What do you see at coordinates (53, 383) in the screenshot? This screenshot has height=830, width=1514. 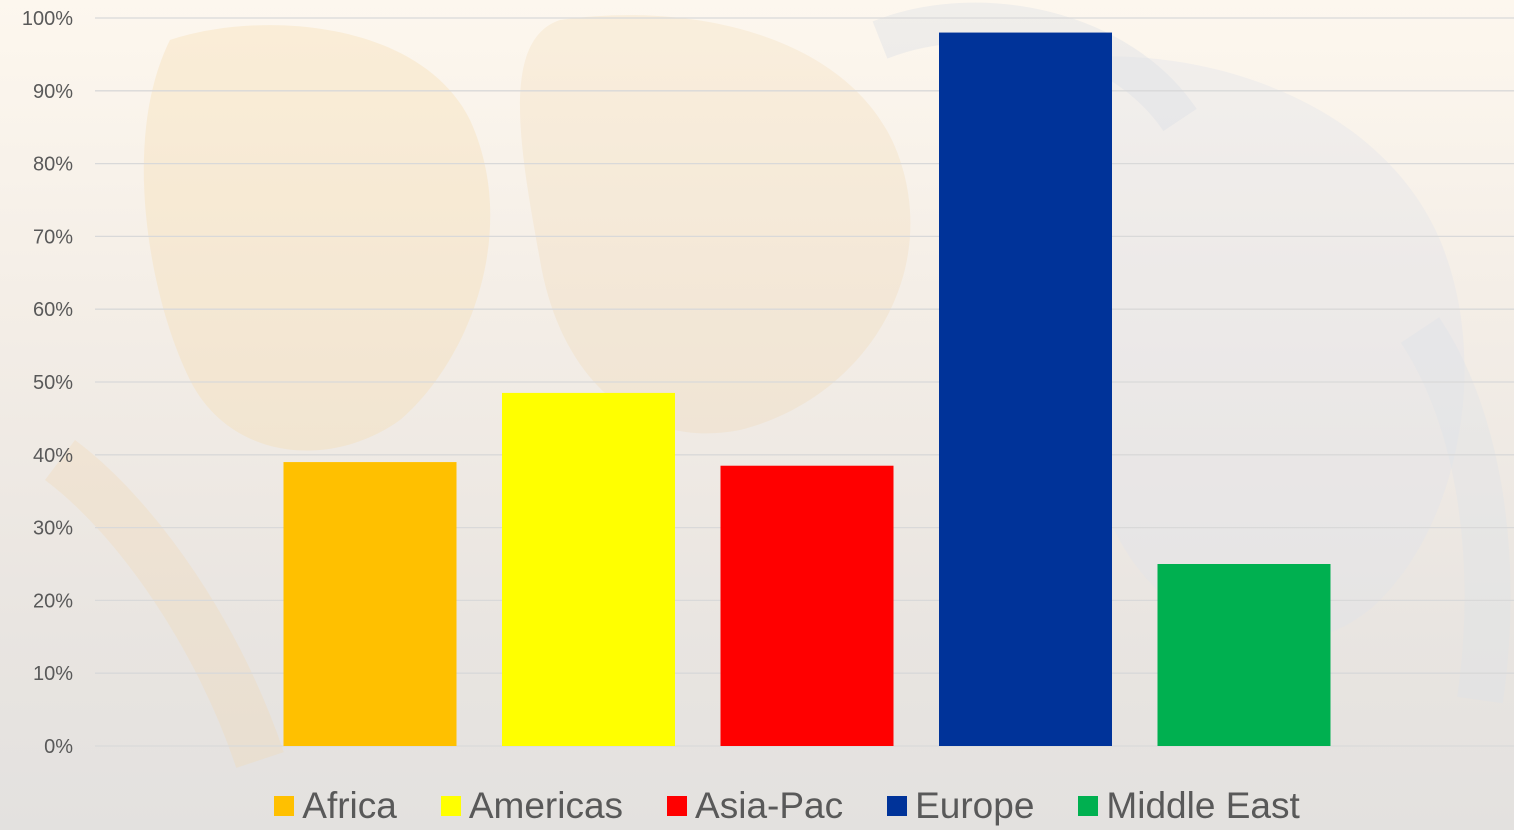 I see `y-tick-label: 50%` at bounding box center [53, 383].